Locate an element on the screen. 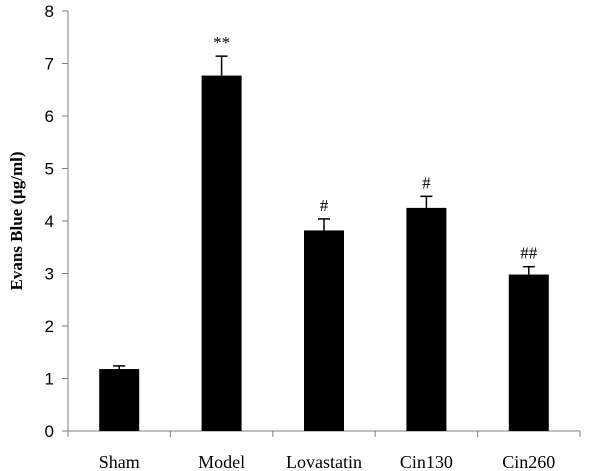  y-tick-label: 2 is located at coordinates (49, 326).